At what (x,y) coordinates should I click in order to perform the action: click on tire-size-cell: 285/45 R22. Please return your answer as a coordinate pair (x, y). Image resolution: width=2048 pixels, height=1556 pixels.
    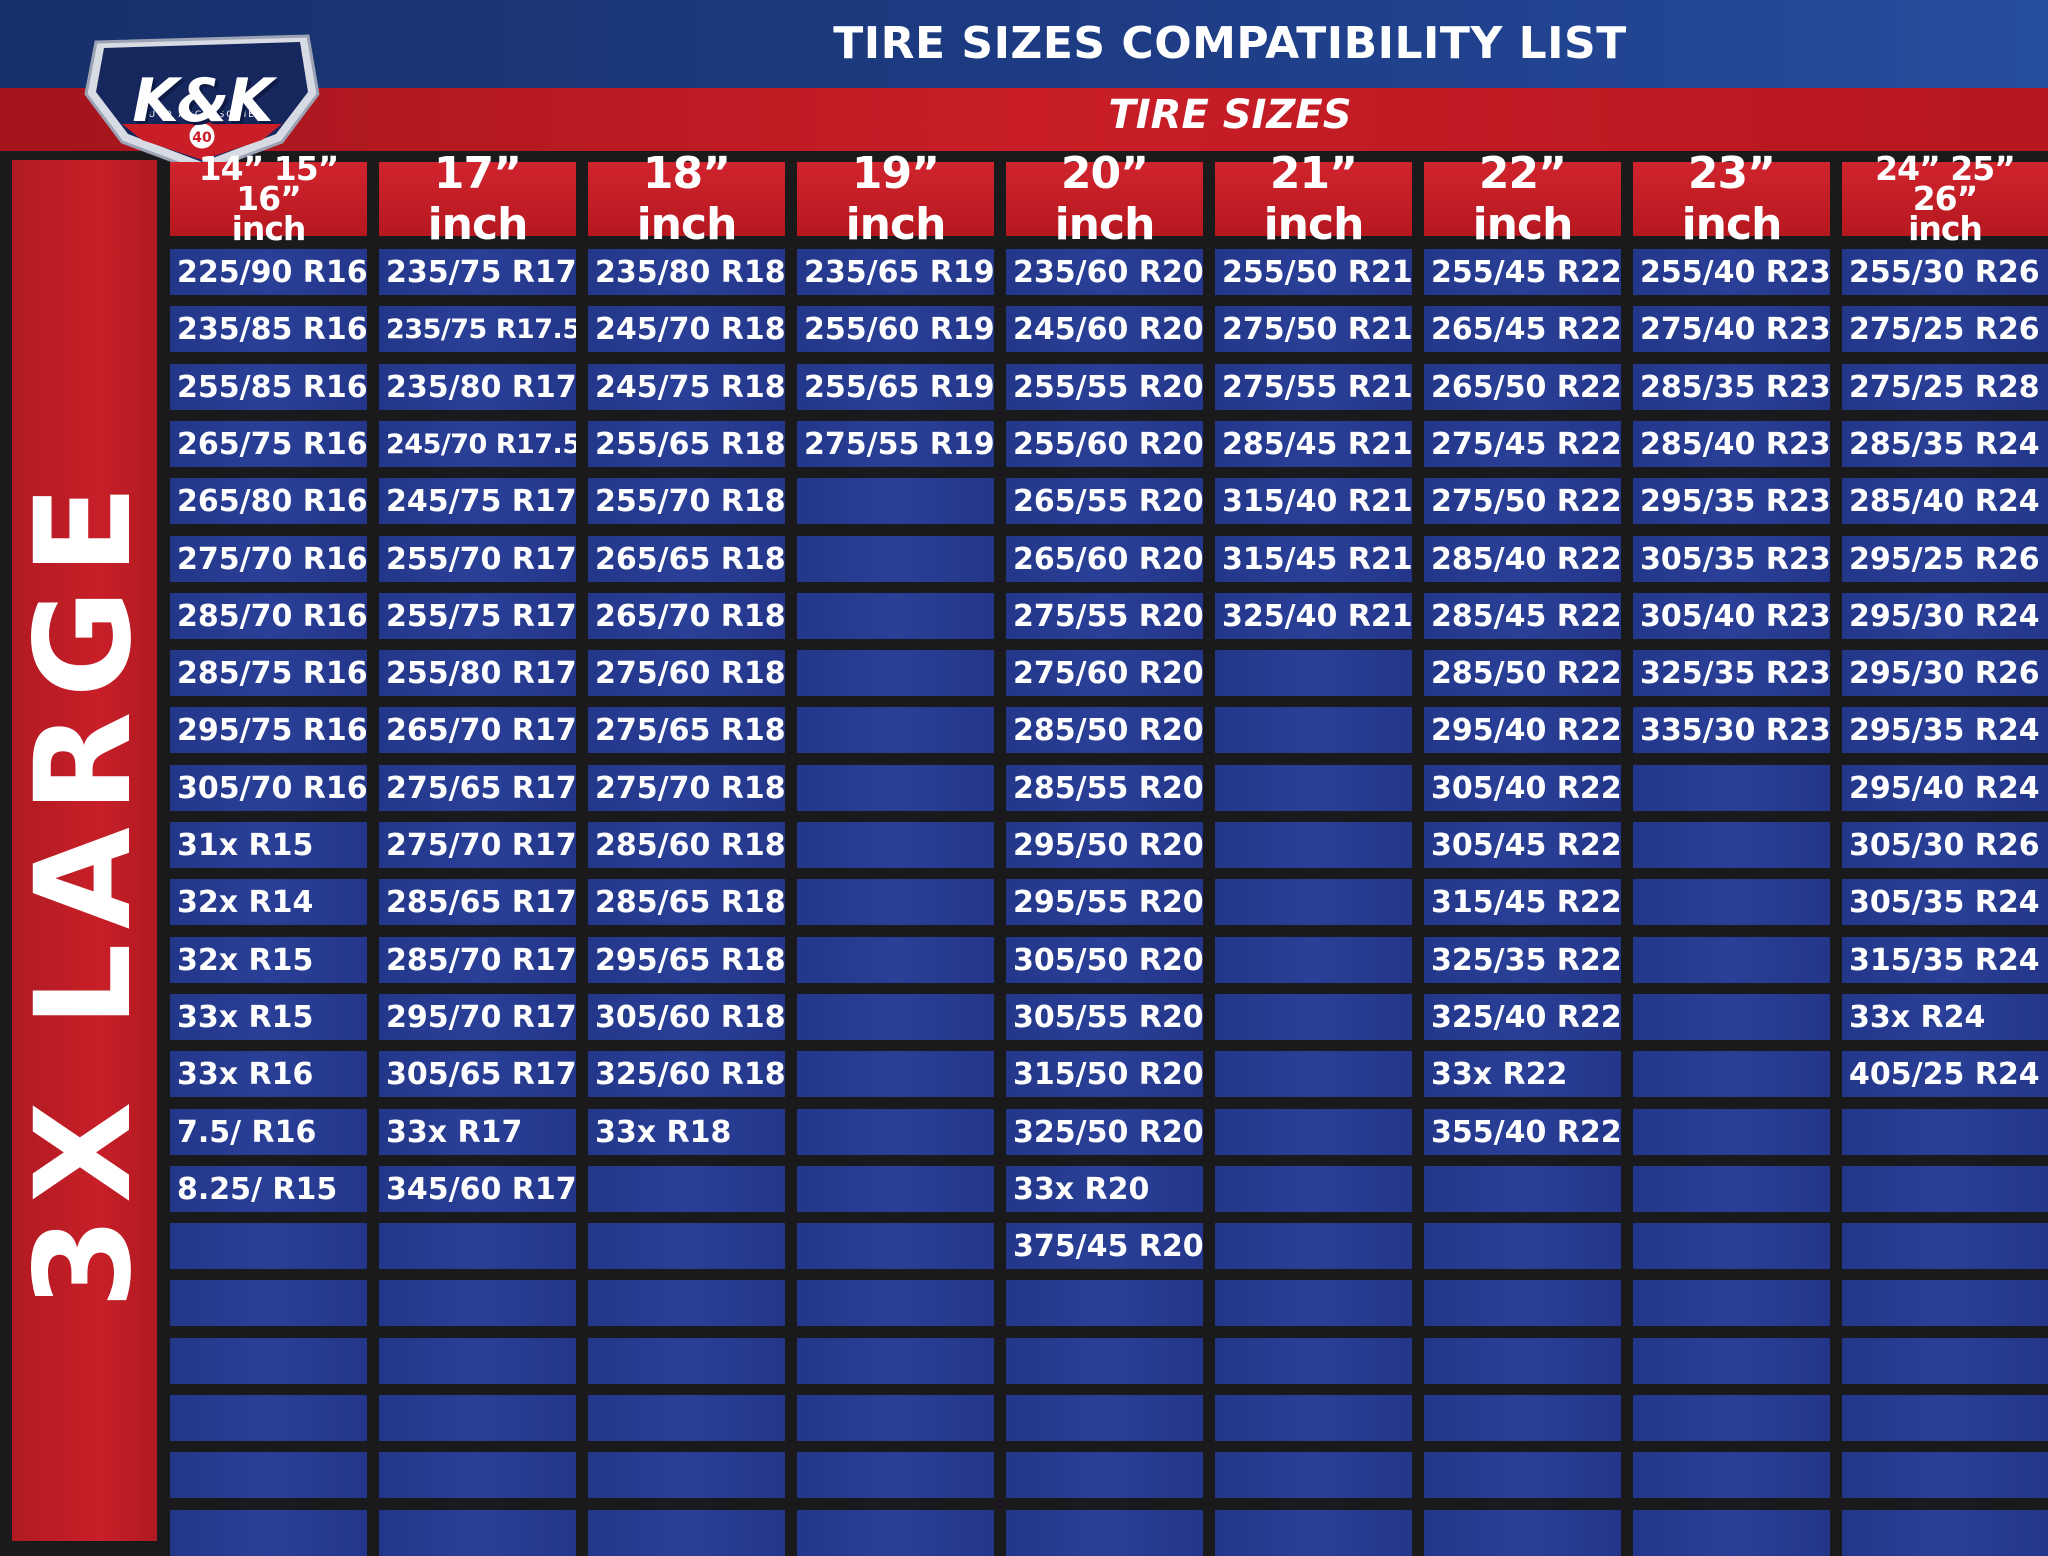
    Looking at the image, I should click on (1522, 616).